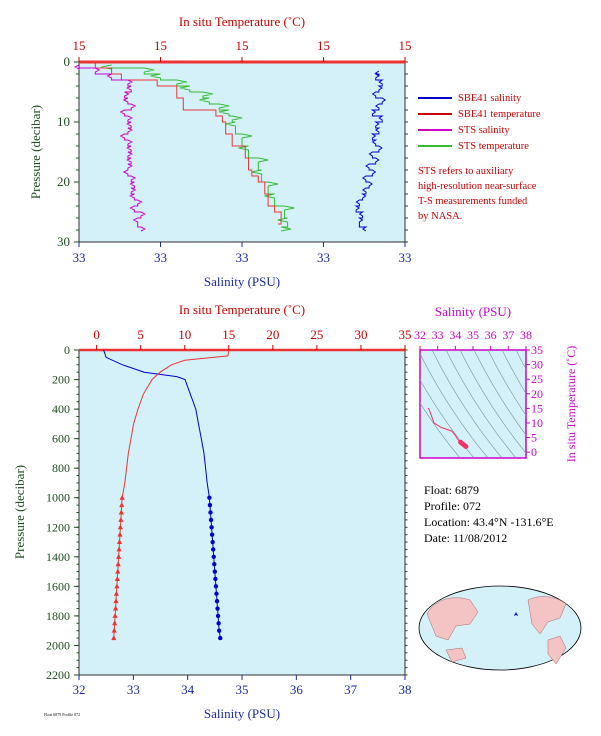 This screenshot has width=601, height=736. Describe the element at coordinates (171, 494) in the screenshot. I see `temperature-profile-line` at that location.